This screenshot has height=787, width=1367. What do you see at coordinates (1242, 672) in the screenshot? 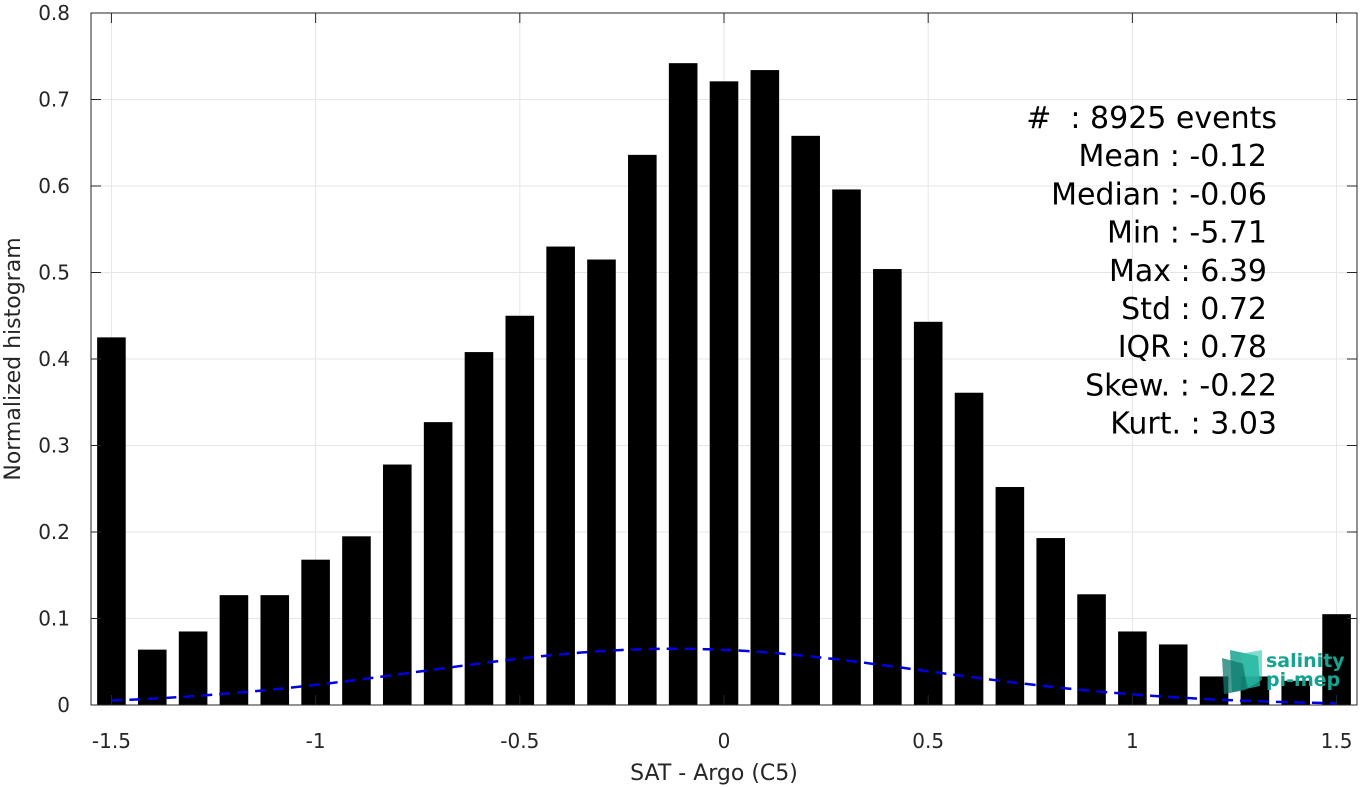
I see `logo-emblem-icon` at bounding box center [1242, 672].